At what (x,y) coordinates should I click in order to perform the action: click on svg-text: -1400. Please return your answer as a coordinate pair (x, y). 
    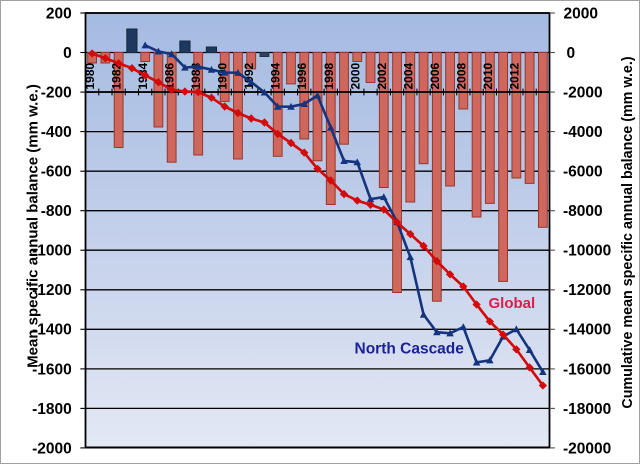
    Looking at the image, I should click on (52, 330).